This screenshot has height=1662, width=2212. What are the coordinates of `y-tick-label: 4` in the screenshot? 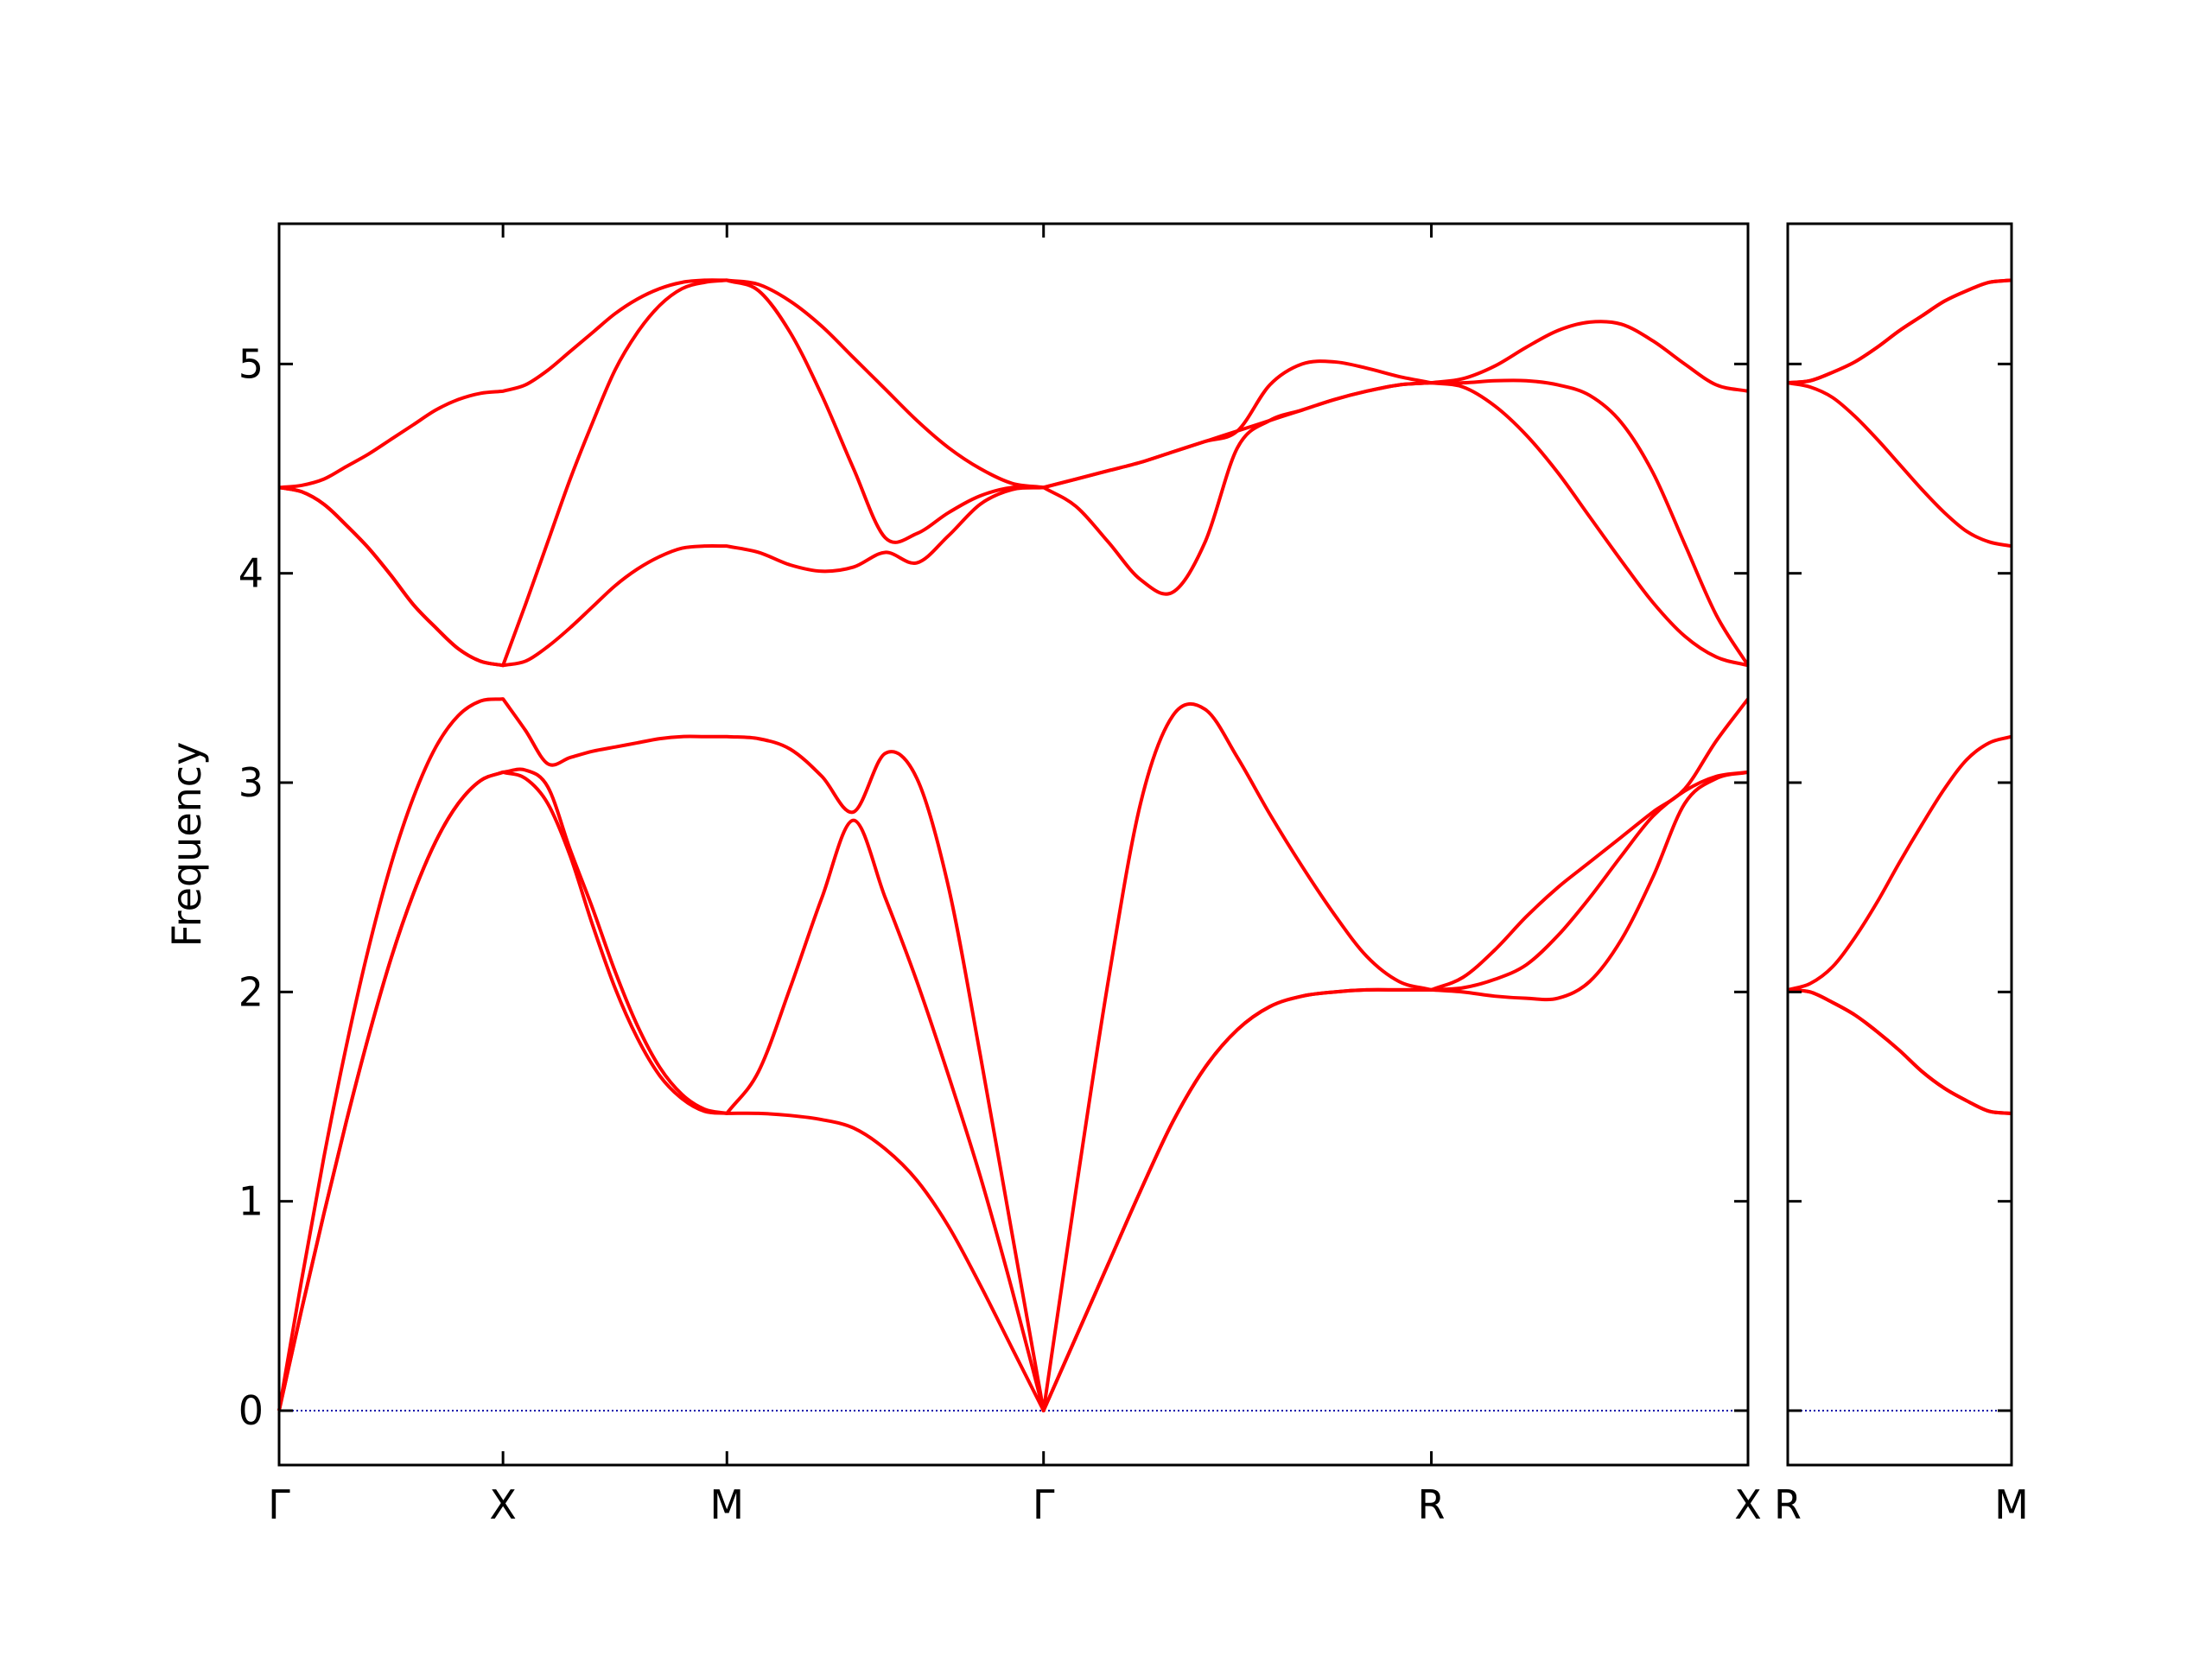 It's located at (251, 573).